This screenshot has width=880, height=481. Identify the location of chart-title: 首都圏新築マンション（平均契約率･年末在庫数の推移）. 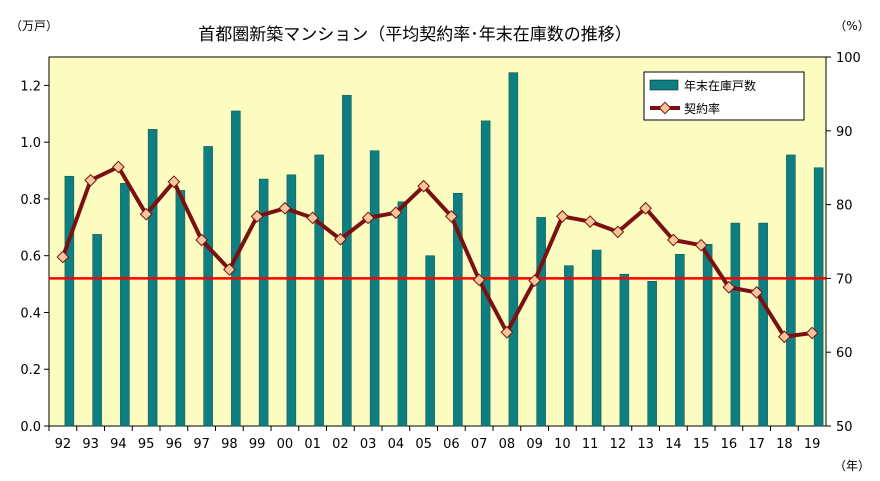
(415, 35).